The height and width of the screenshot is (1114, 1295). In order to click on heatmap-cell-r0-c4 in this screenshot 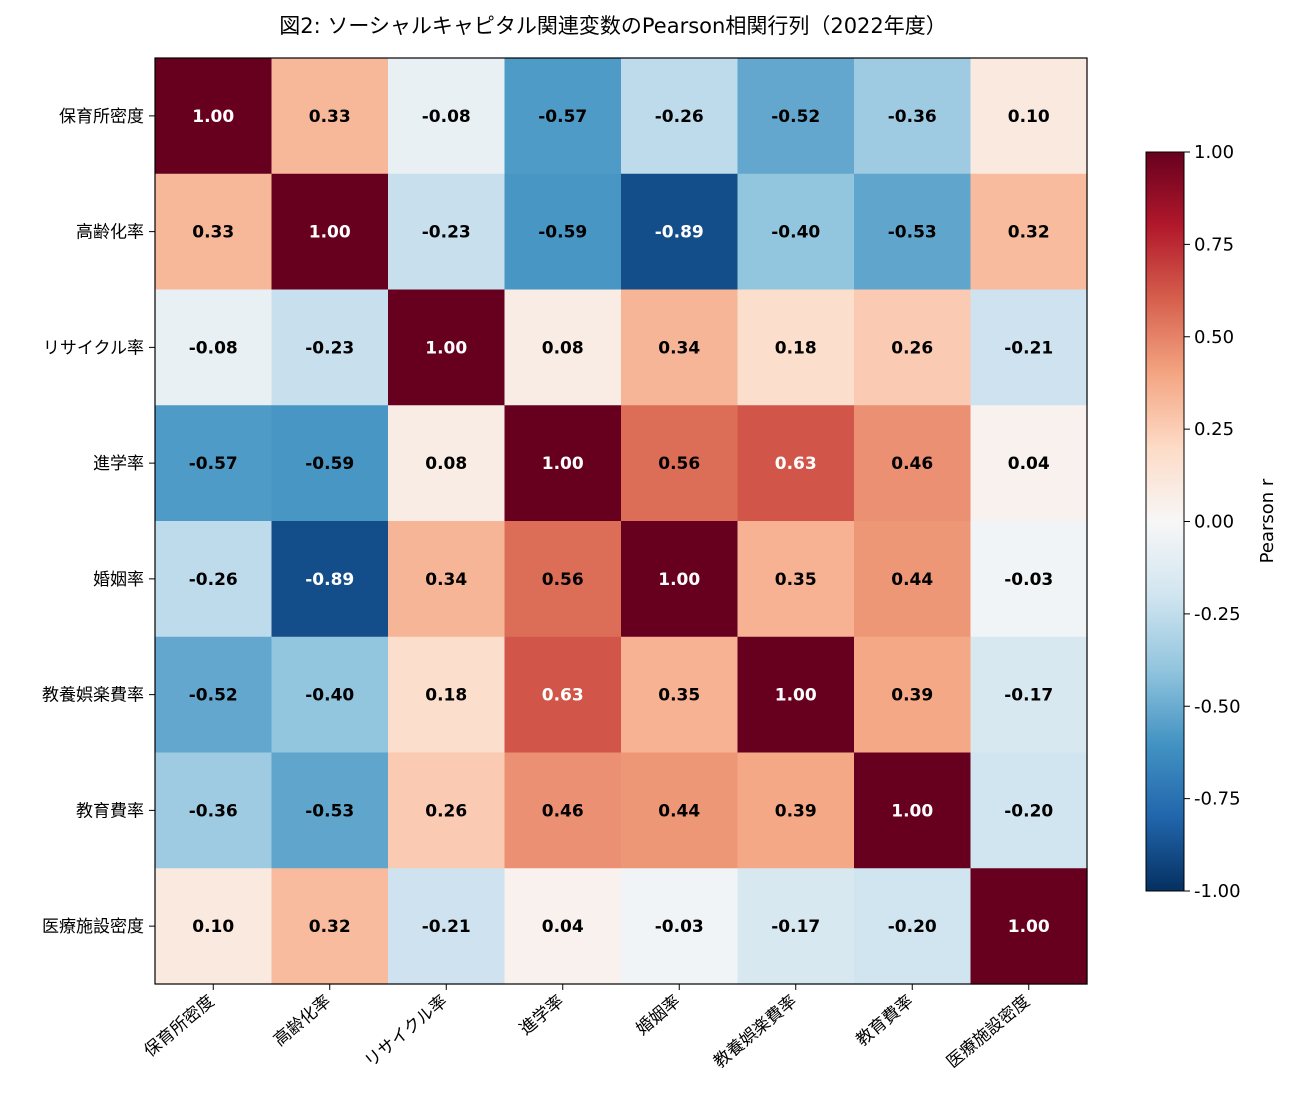, I will do `click(680, 116)`.